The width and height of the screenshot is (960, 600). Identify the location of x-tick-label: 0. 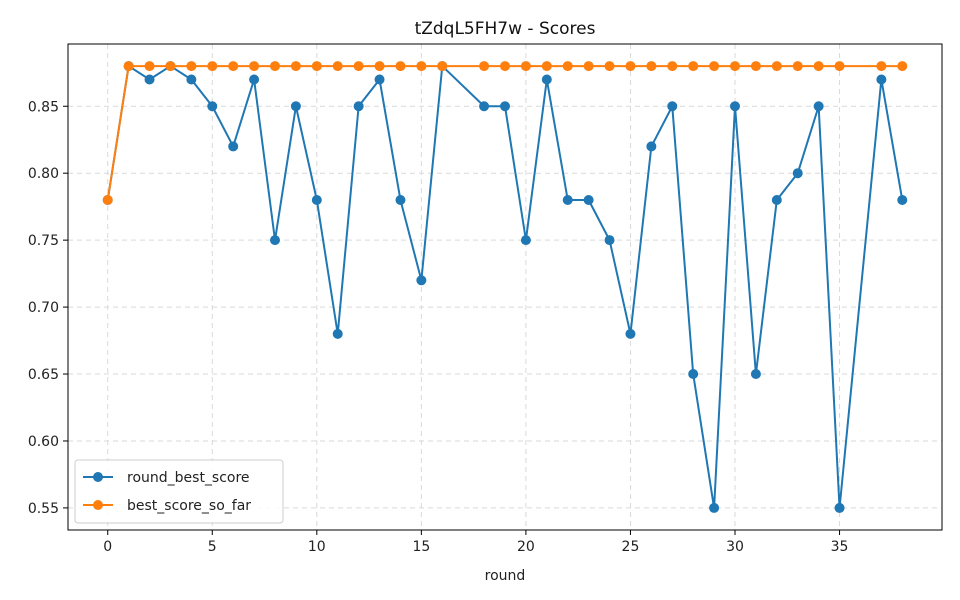
(107, 547).